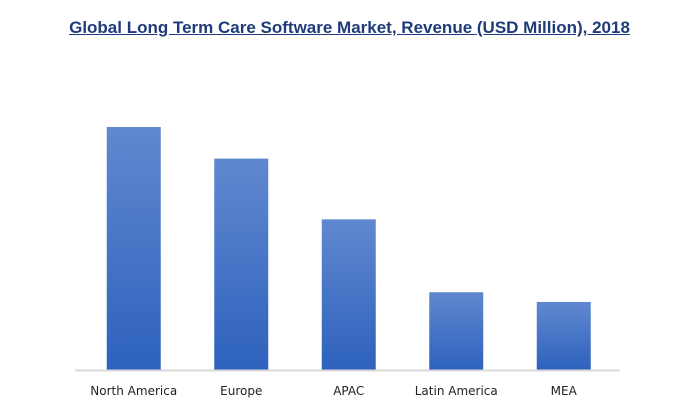 Image resolution: width=699 pixels, height=407 pixels. I want to click on bar-latin-america, so click(456, 331).